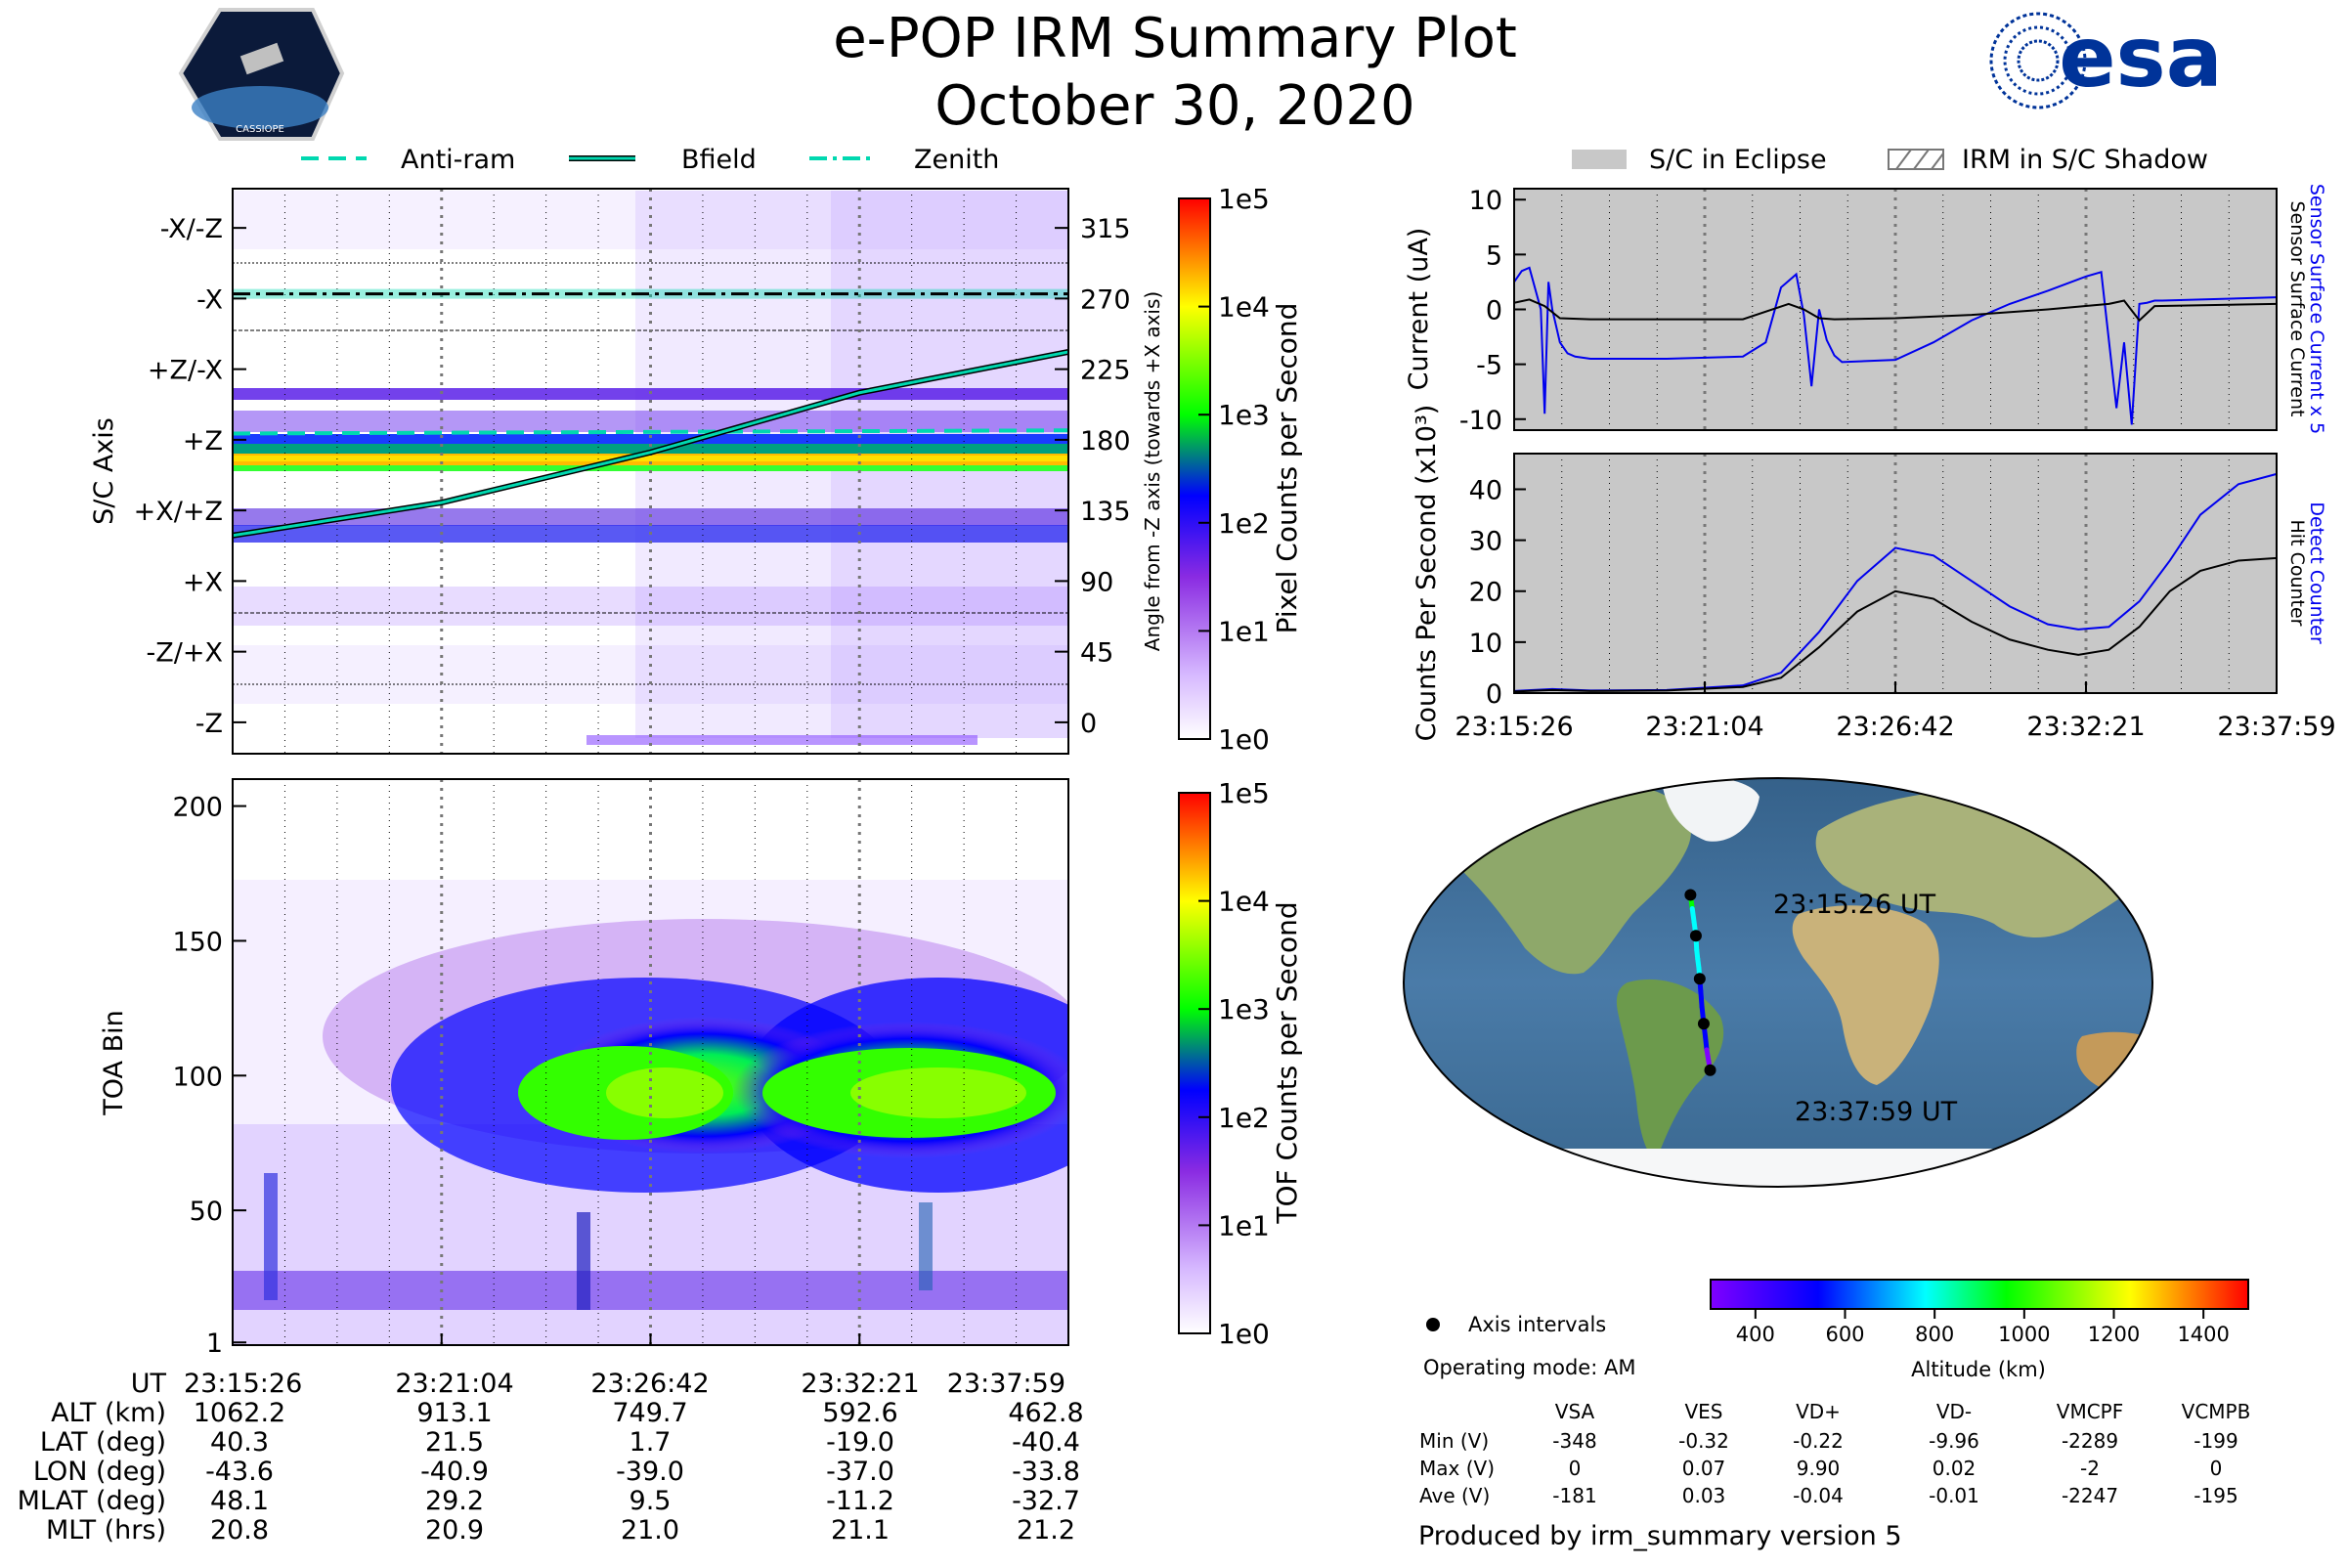 This screenshot has height=1568, width=2346. I want to click on voltage-table-row-label: Min (V), so click(1454, 1441).